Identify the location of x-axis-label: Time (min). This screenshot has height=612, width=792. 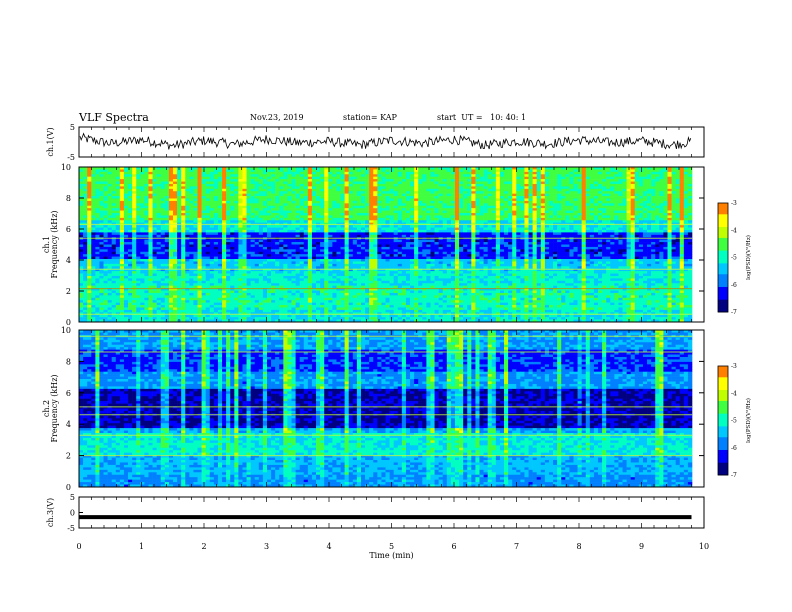
(391, 555).